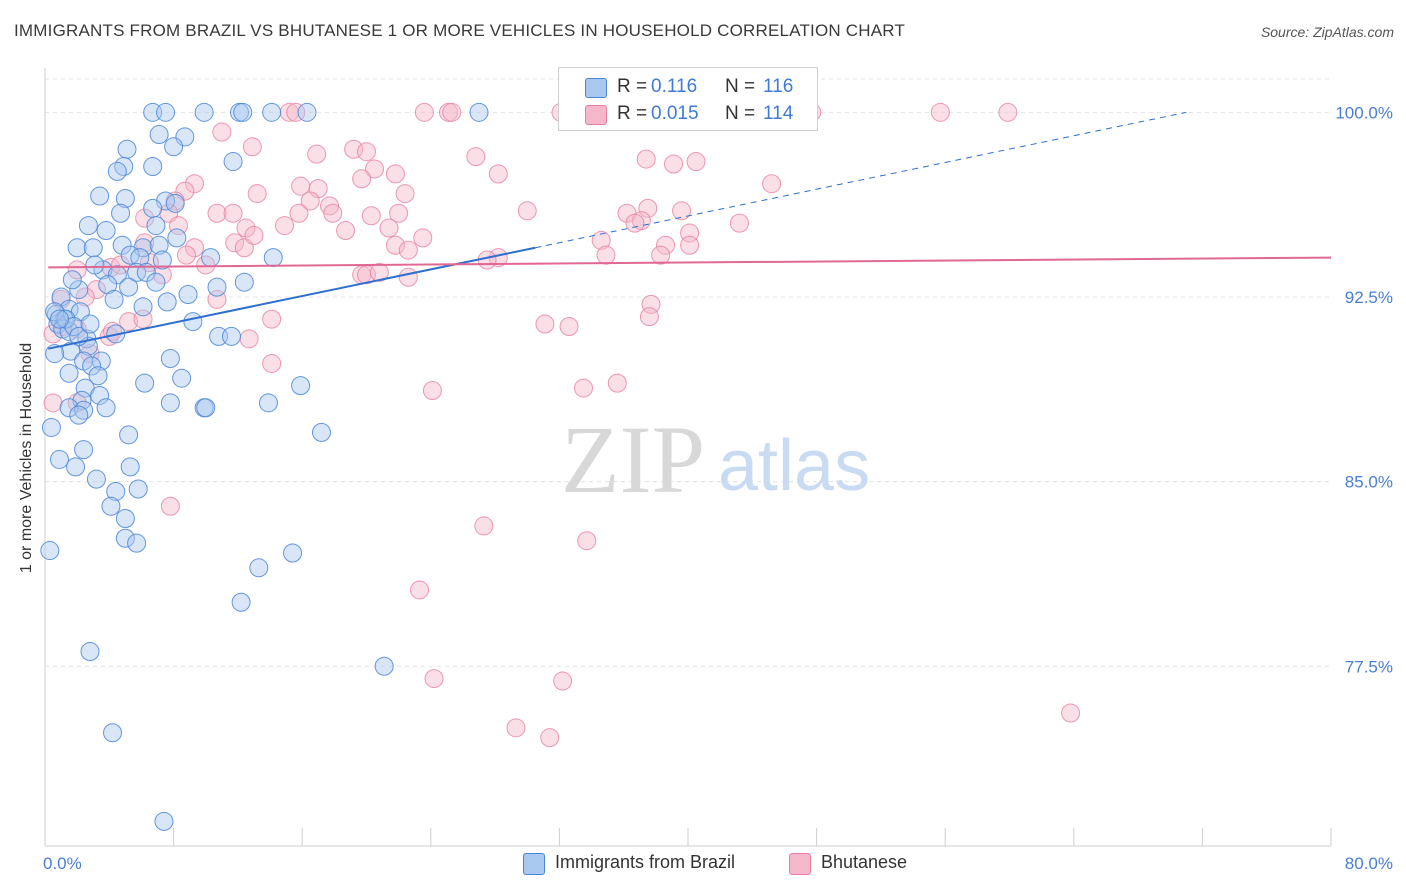  What do you see at coordinates (1327, 32) in the screenshot?
I see `source-label: Source: ZipAtlas.com` at bounding box center [1327, 32].